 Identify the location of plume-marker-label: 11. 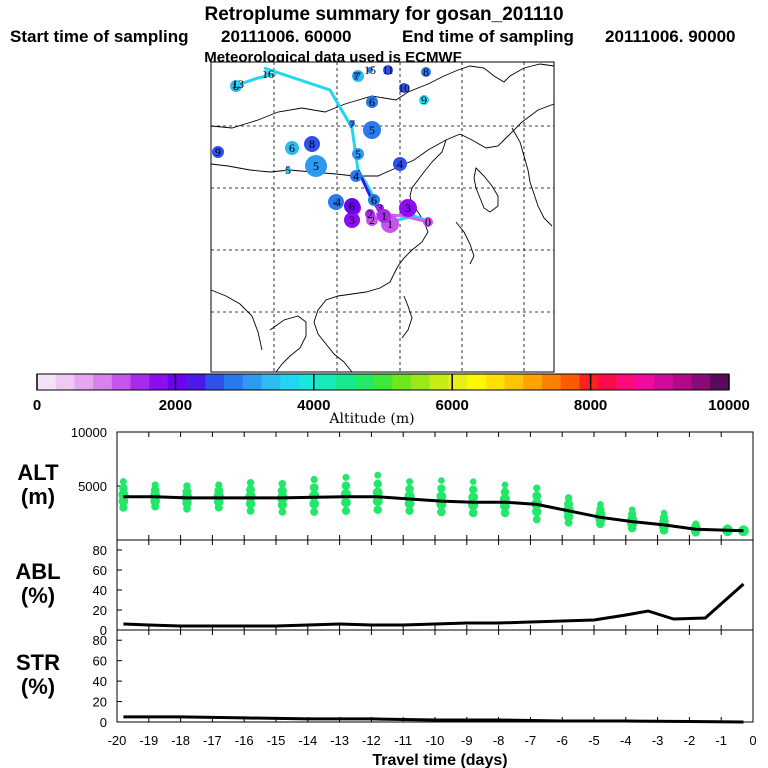
(388, 70).